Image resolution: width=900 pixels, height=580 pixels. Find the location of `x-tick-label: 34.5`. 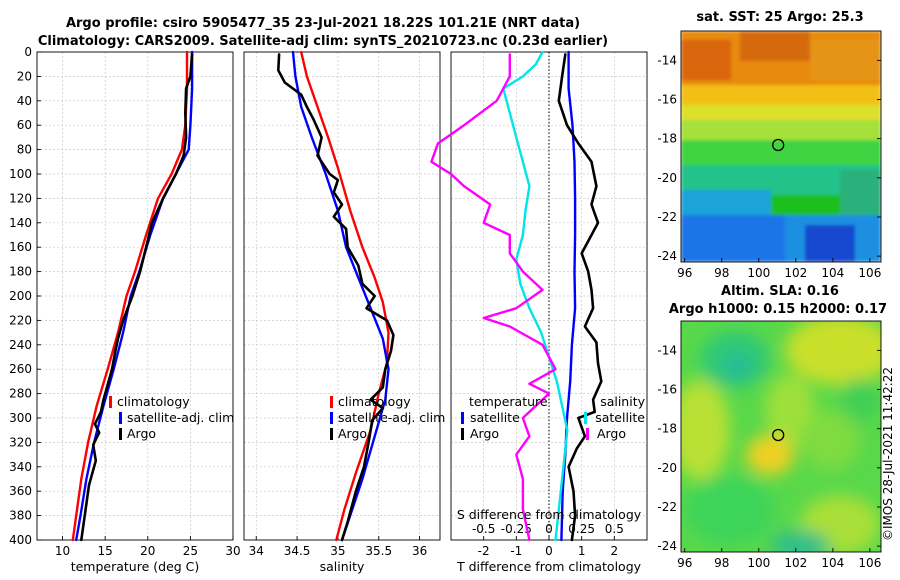

x-tick-label: 34.5 is located at coordinates (297, 551).